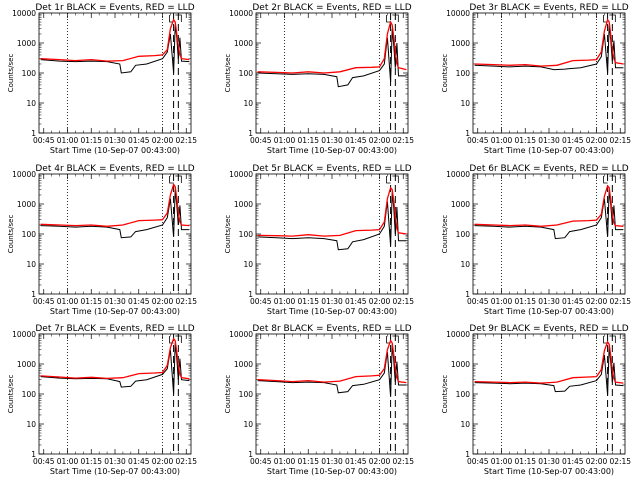 The height and width of the screenshot is (484, 640). I want to click on panel-title: Det 8r BLACK = Events, RED = LLD, so click(331, 329).